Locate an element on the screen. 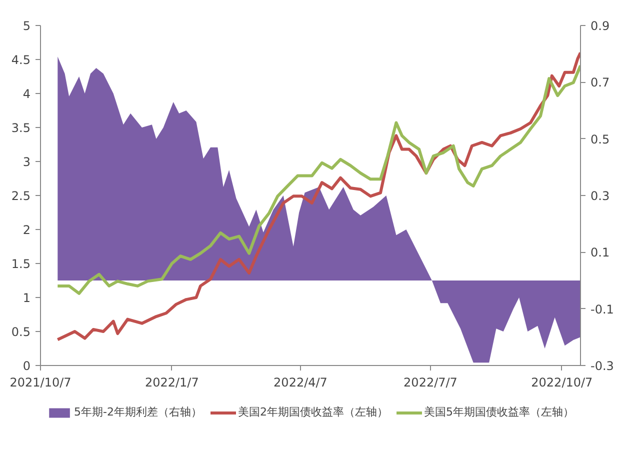 This screenshot has height=475, width=632. x-tick-label: 2022/4/7 is located at coordinates (301, 383).